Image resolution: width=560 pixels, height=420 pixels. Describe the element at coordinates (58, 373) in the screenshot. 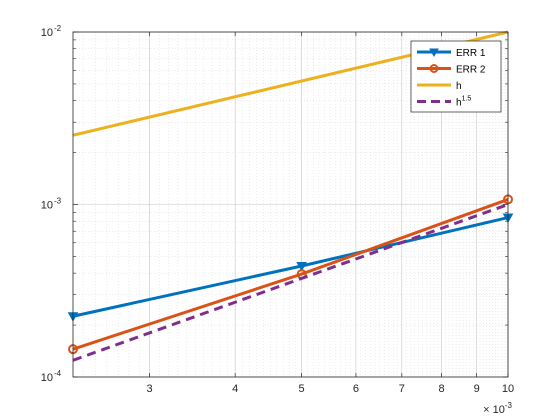

I see `y-tick-exponent: -4` at that location.